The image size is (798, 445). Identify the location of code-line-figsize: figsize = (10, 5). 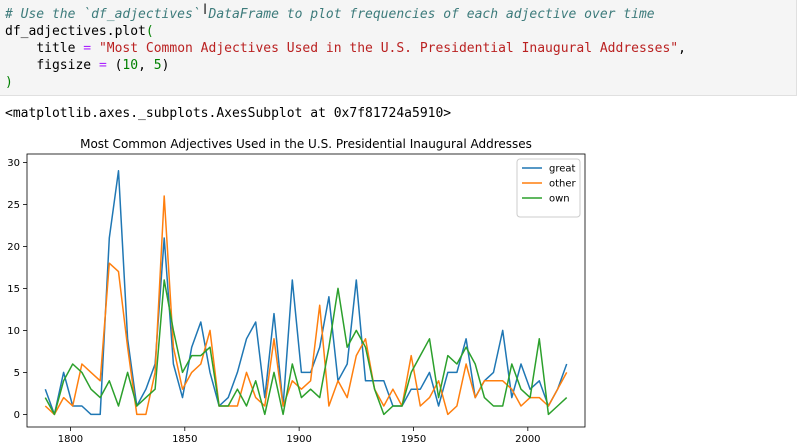
(87, 65).